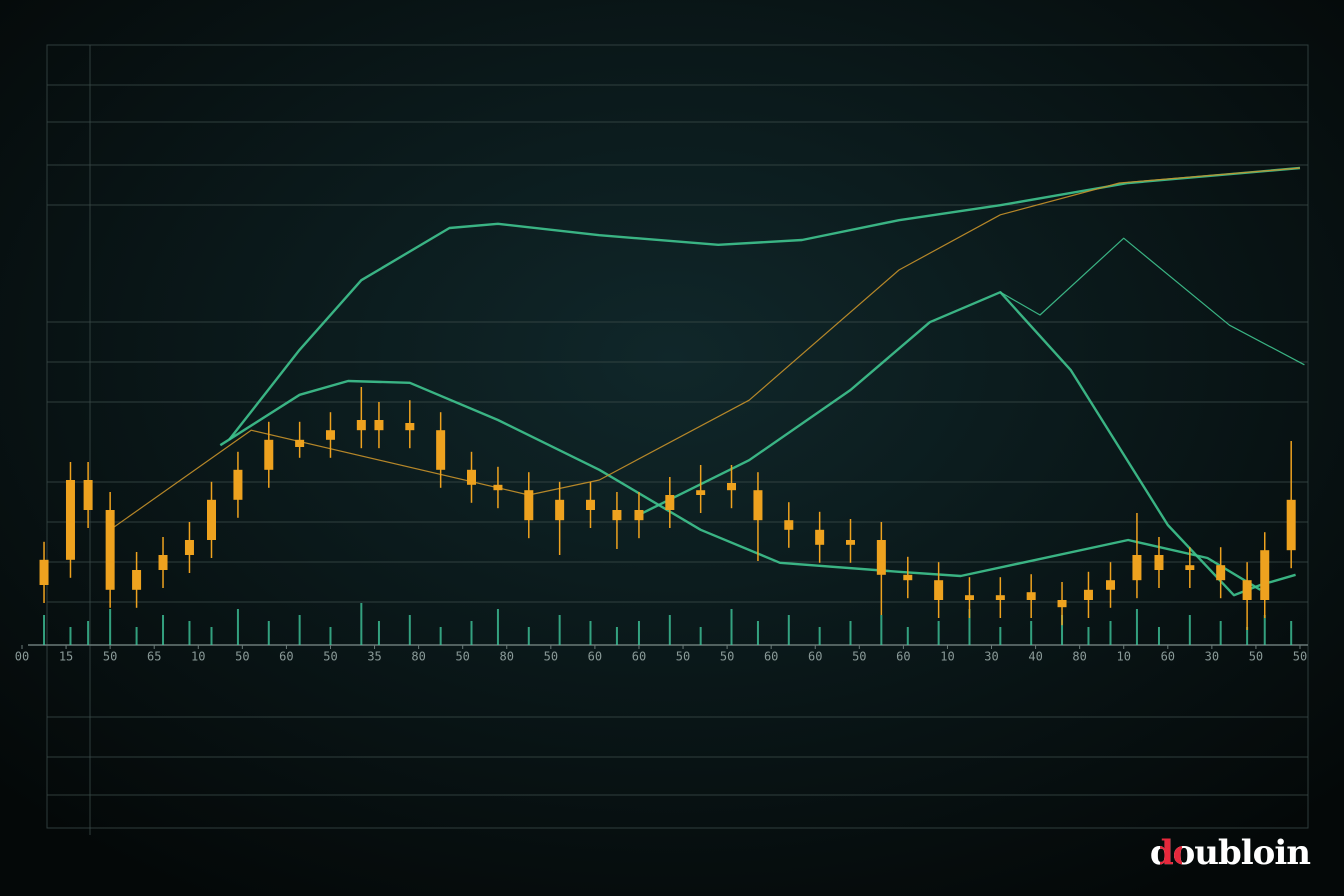 Image resolution: width=1344 pixels, height=896 pixels. I want to click on x-tick-label: 35, so click(374, 657).